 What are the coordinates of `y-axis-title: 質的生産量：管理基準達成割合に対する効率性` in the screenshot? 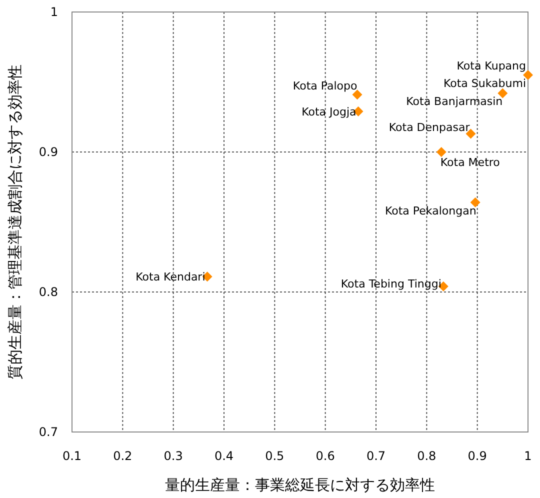 It's located at (15, 222).